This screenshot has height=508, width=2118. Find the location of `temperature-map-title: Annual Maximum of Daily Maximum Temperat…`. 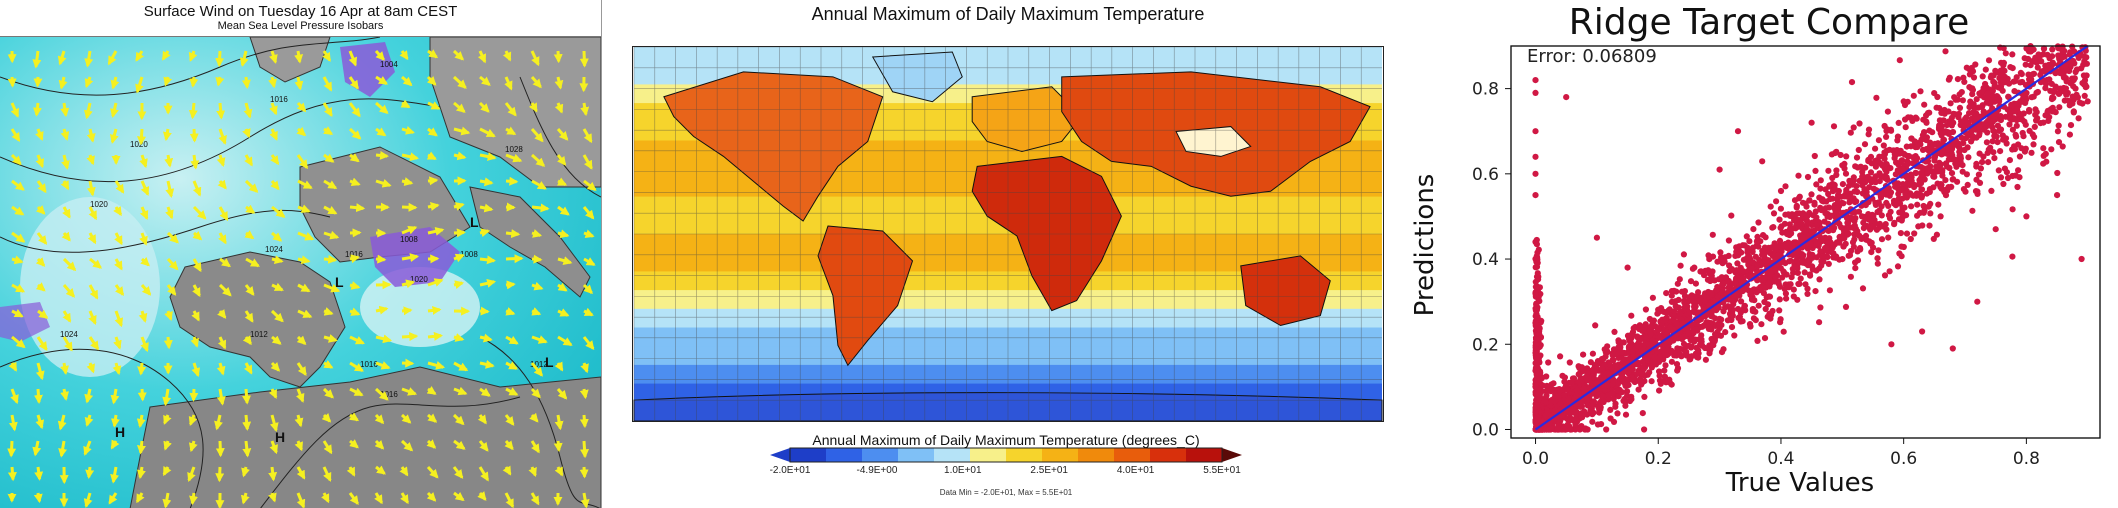

temperature-map-title: Annual Maximum of Daily Maximum Temperat… is located at coordinates (1008, 14).